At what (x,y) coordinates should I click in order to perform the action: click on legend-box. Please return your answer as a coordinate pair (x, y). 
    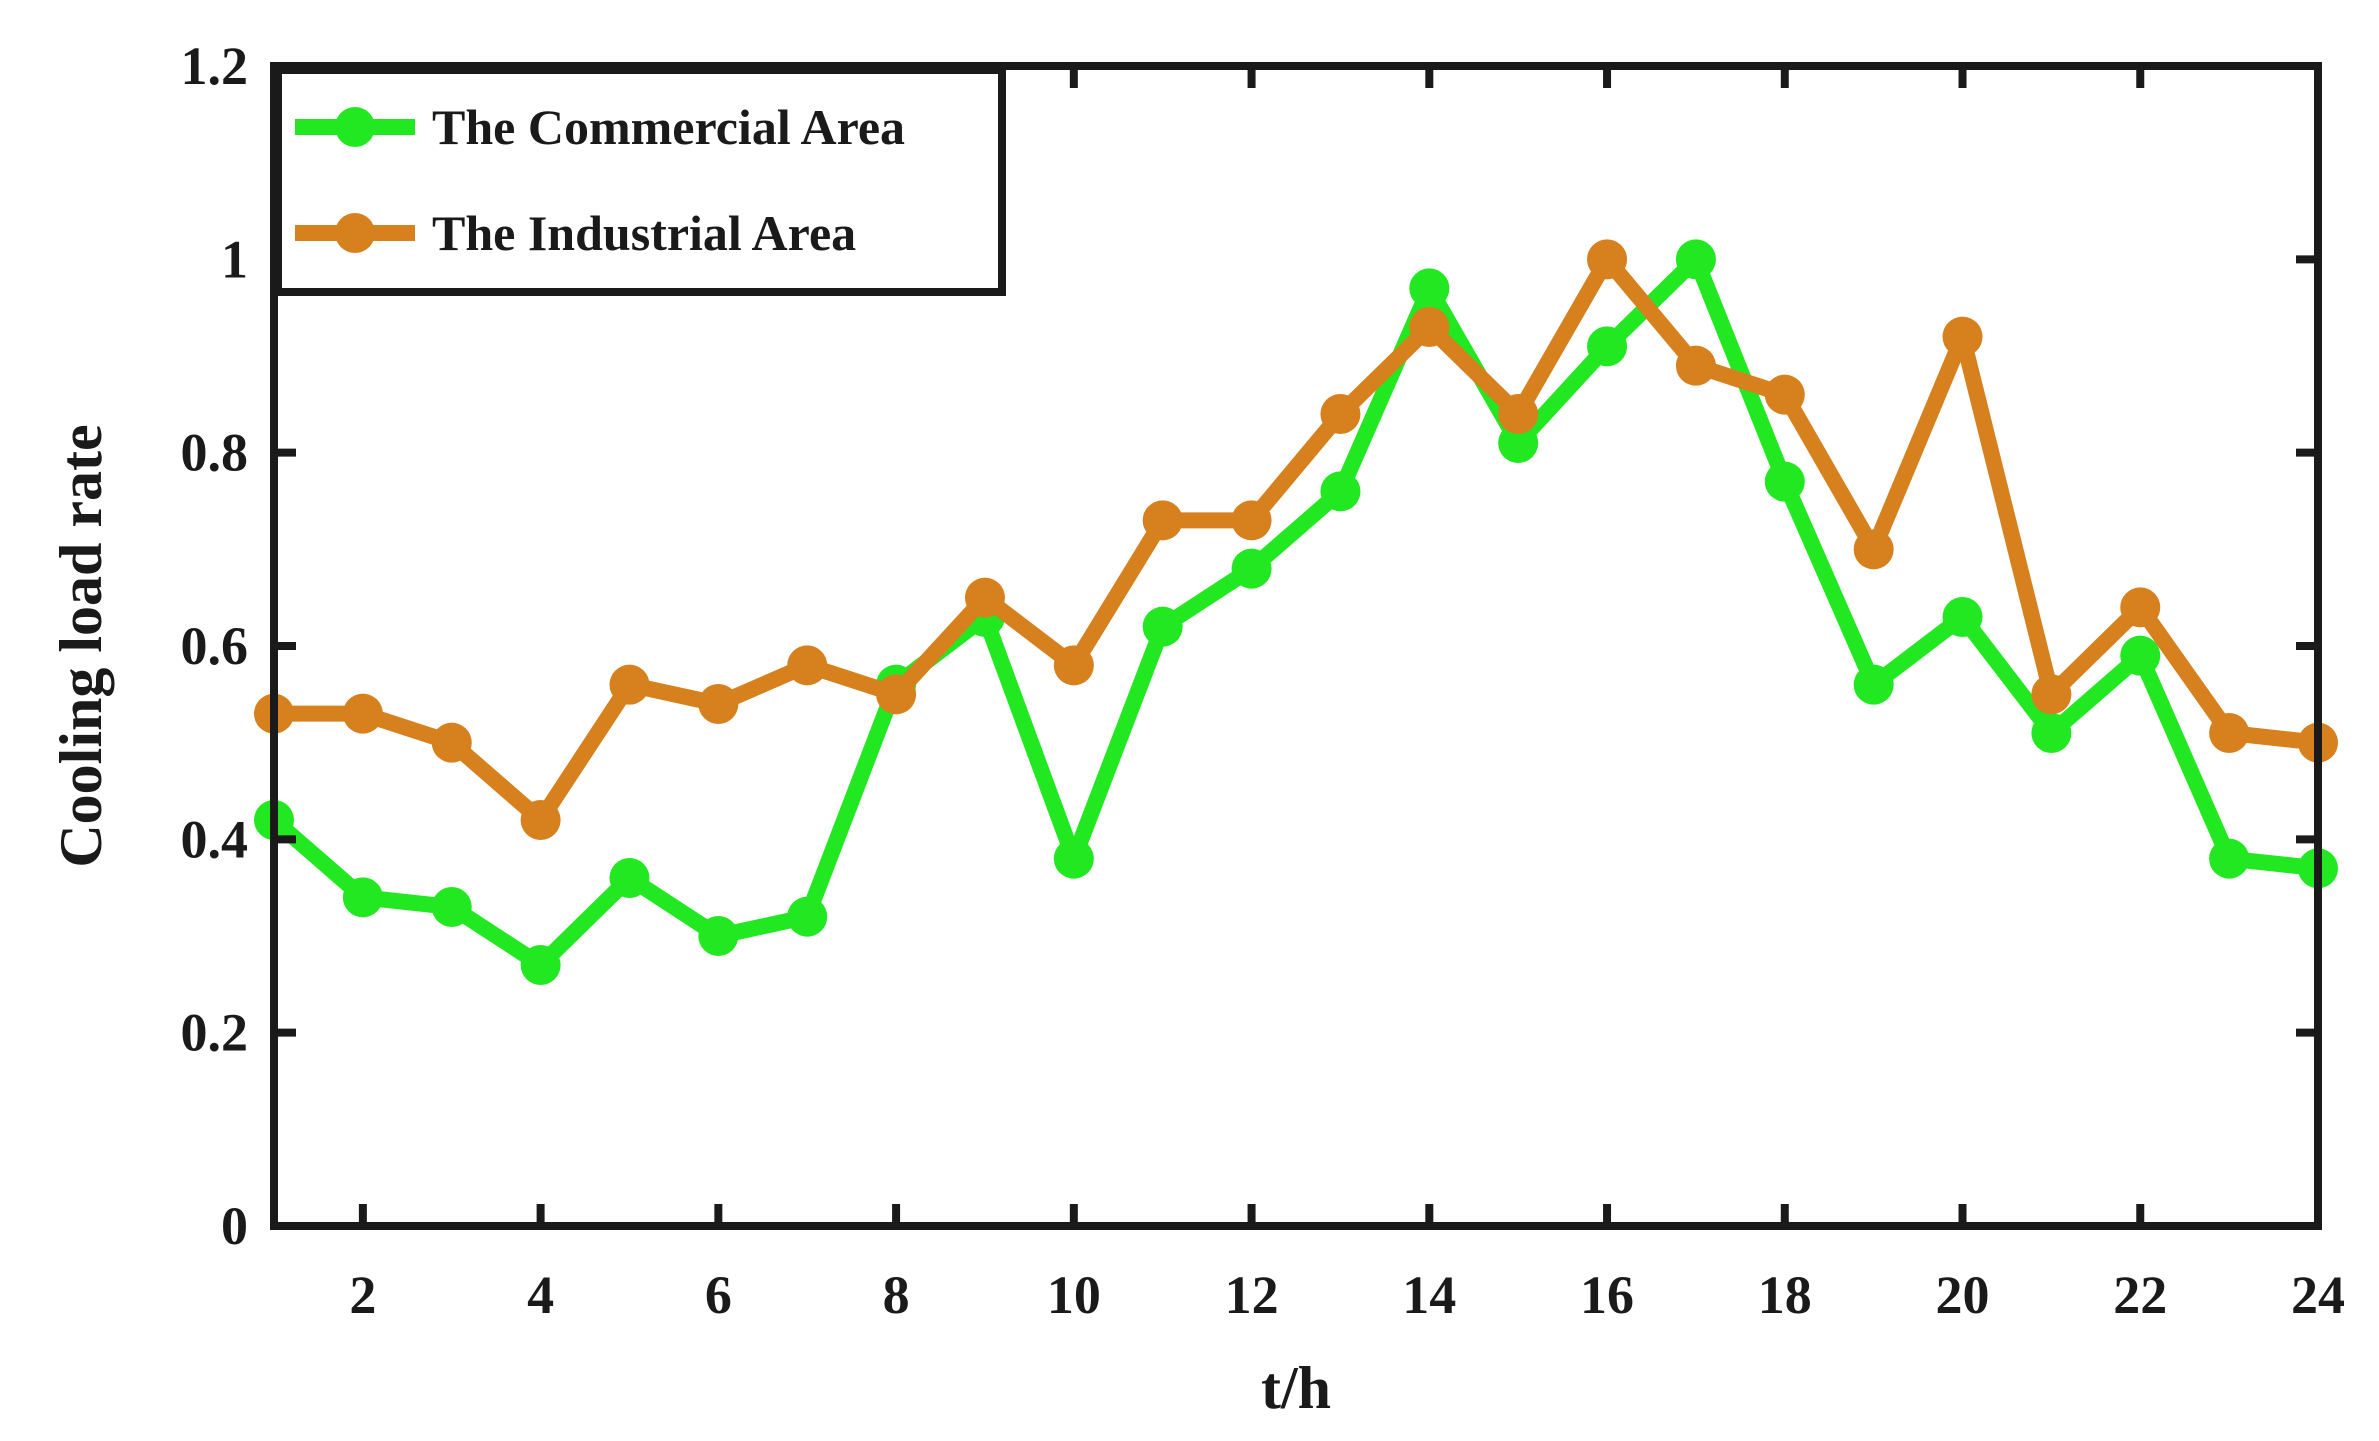
    Looking at the image, I should click on (640, 181).